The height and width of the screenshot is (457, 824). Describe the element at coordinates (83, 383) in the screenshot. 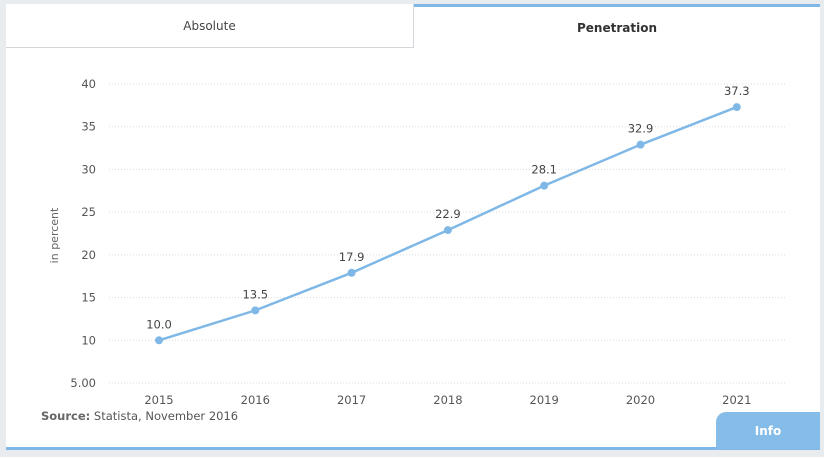

I see `y-tick-label: 5.00` at that location.